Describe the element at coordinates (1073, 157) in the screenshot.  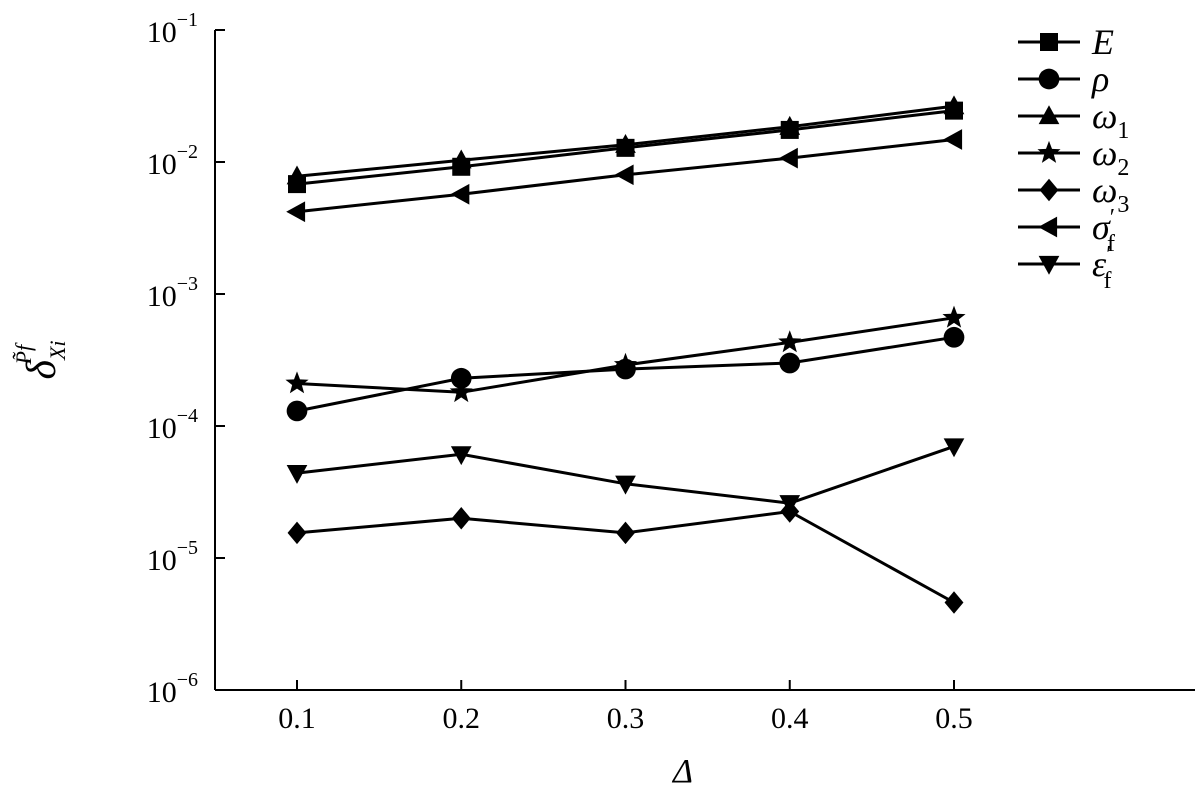
I see `legend-item: ω2` at that location.